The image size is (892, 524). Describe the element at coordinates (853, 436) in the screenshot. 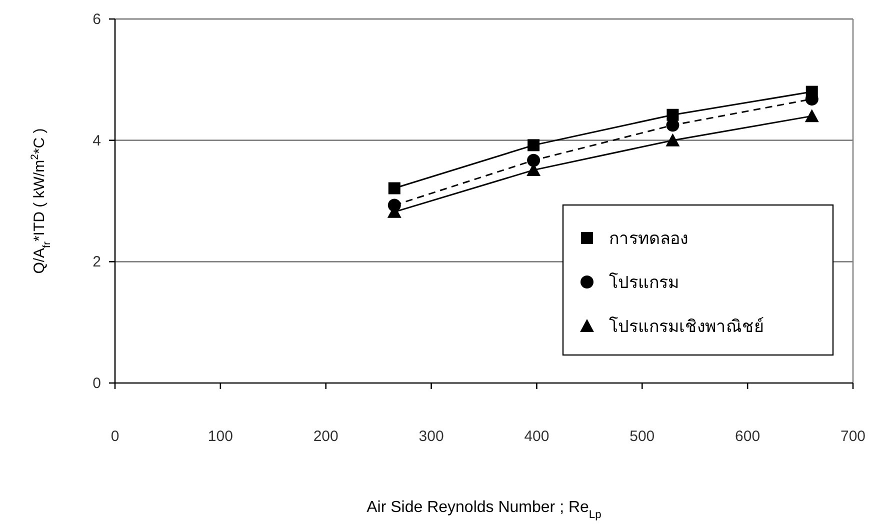

I see `x-tick-label: 700` at that location.